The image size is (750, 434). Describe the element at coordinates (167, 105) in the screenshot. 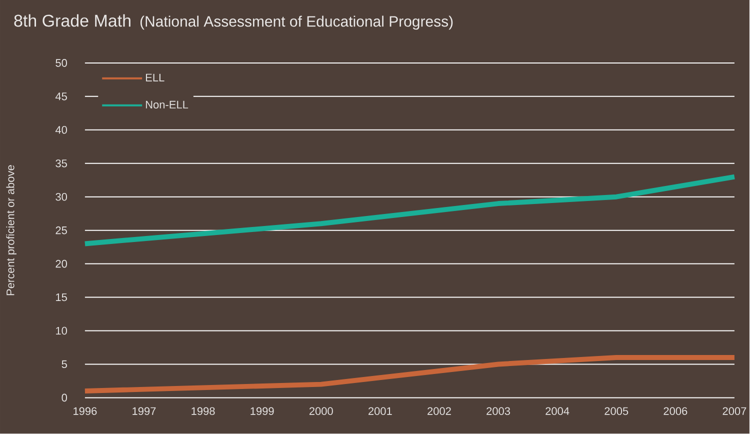

I see `legend-label: Non-ELL` at that location.